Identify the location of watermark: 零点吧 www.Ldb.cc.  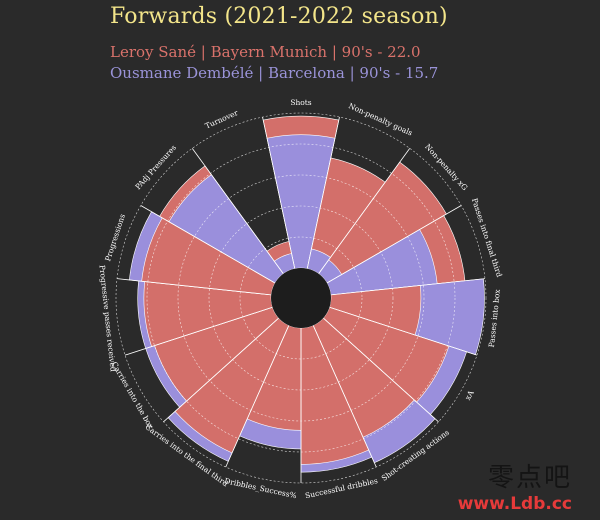
(515, 485).